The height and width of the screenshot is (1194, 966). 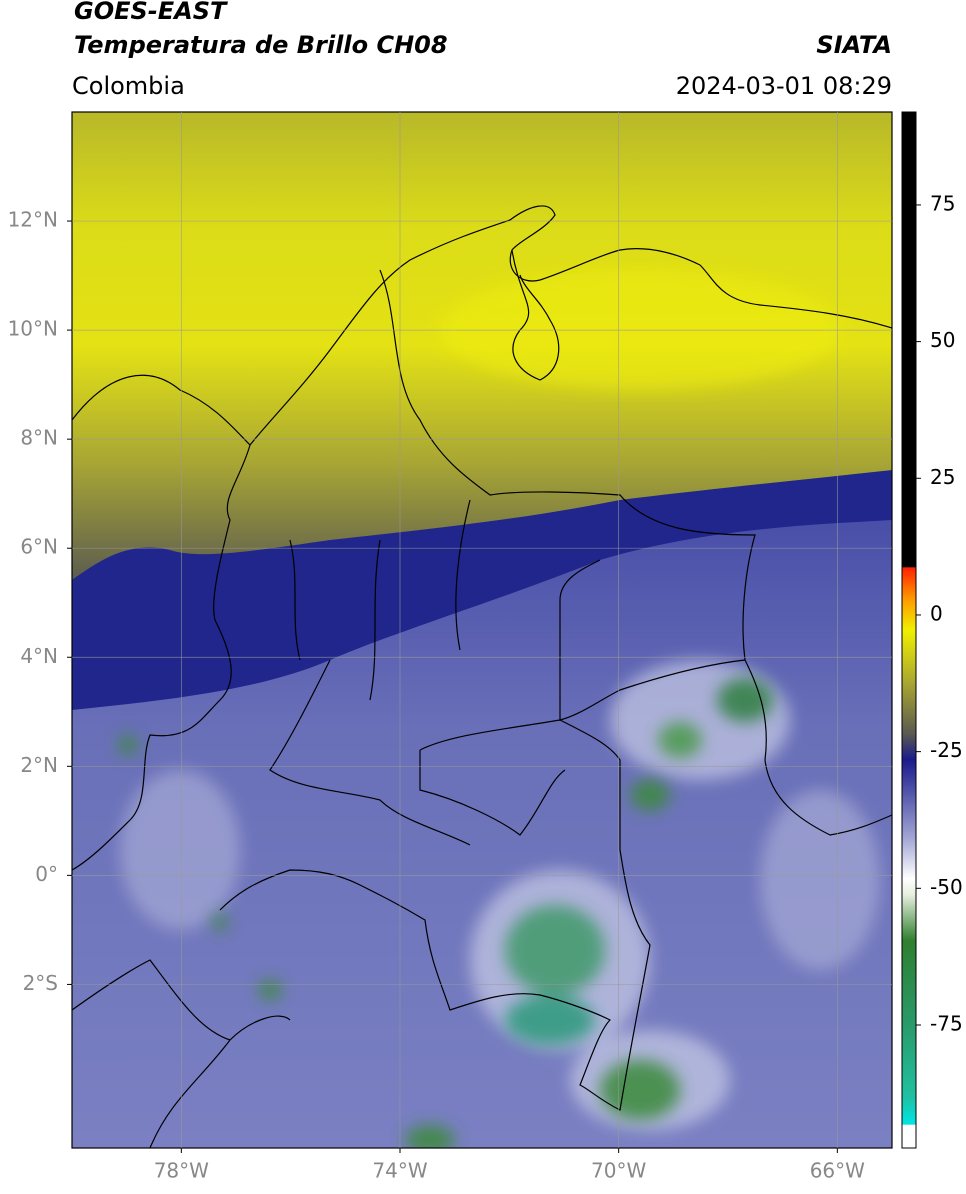 What do you see at coordinates (854, 45) in the screenshot?
I see `source: SIATA` at bounding box center [854, 45].